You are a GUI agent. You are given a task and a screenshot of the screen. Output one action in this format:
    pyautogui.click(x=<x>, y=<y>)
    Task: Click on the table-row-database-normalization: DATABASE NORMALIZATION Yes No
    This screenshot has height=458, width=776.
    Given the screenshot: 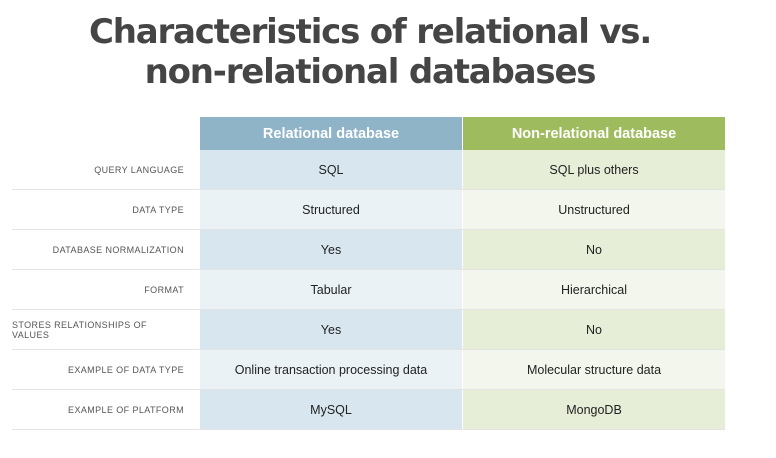 What is the action you would take?
    pyautogui.click(x=368, y=250)
    